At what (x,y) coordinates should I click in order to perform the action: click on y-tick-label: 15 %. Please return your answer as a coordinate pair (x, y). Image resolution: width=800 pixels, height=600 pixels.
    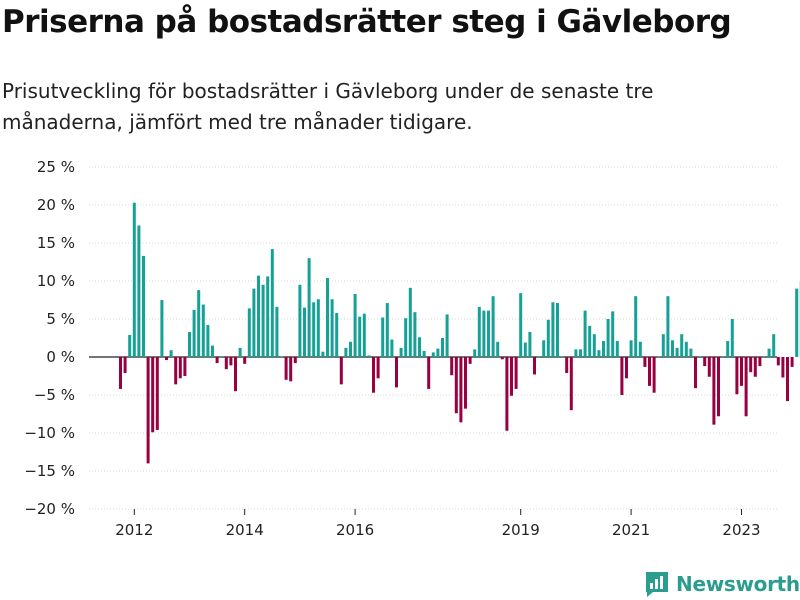
    Looking at the image, I should click on (56, 243).